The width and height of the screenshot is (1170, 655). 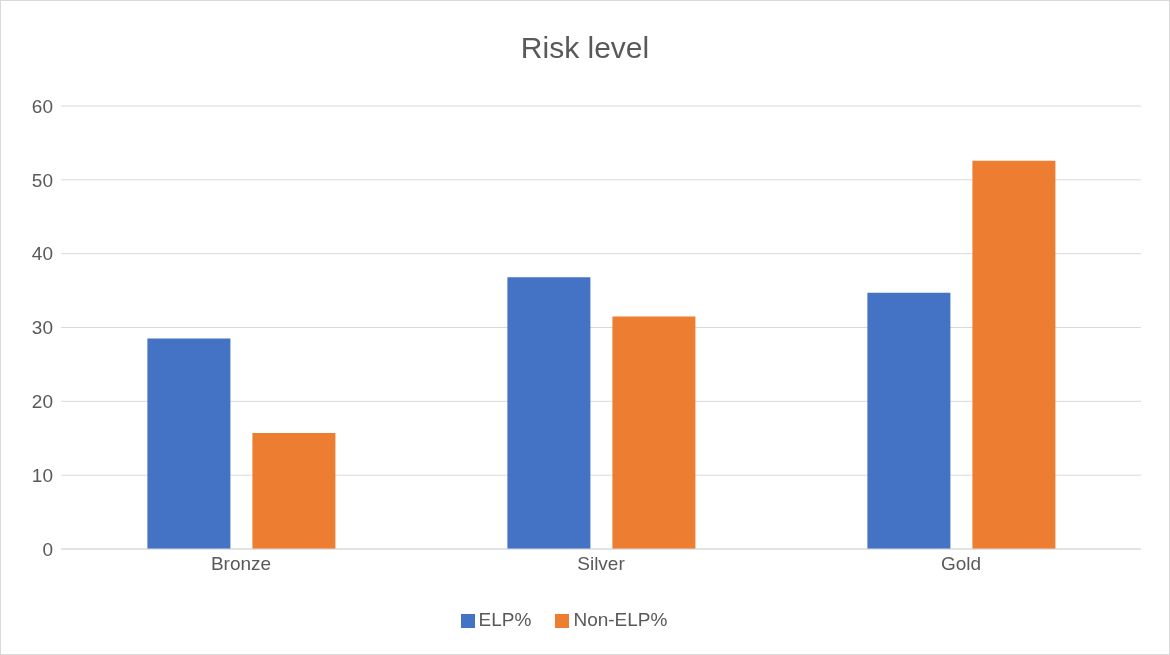 What do you see at coordinates (620, 619) in the screenshot?
I see `legend-label: Non-ELP%` at bounding box center [620, 619].